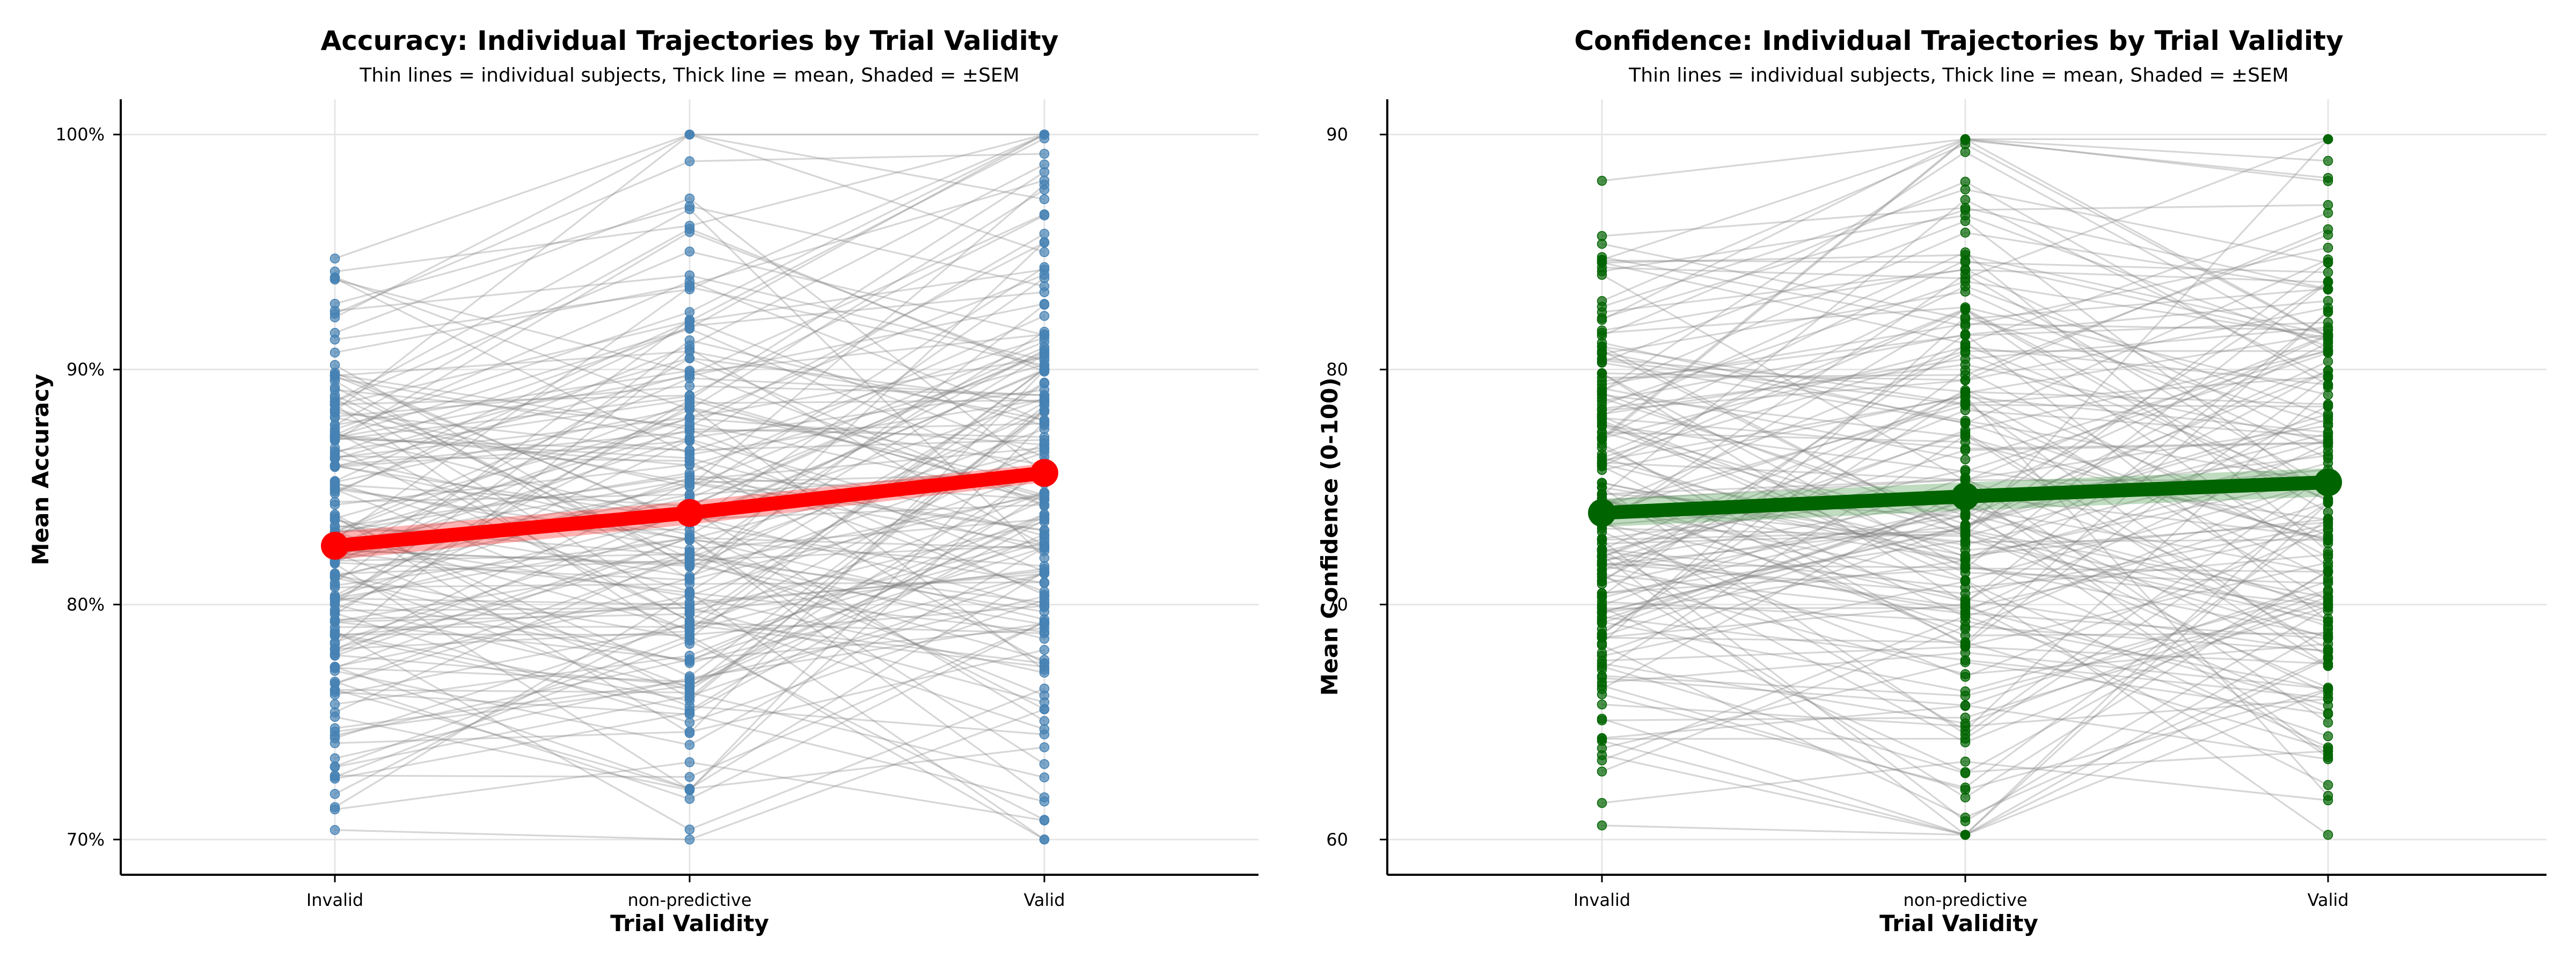  Describe the element at coordinates (1337, 135) in the screenshot. I see `confidence-y-tick-label: 90` at that location.